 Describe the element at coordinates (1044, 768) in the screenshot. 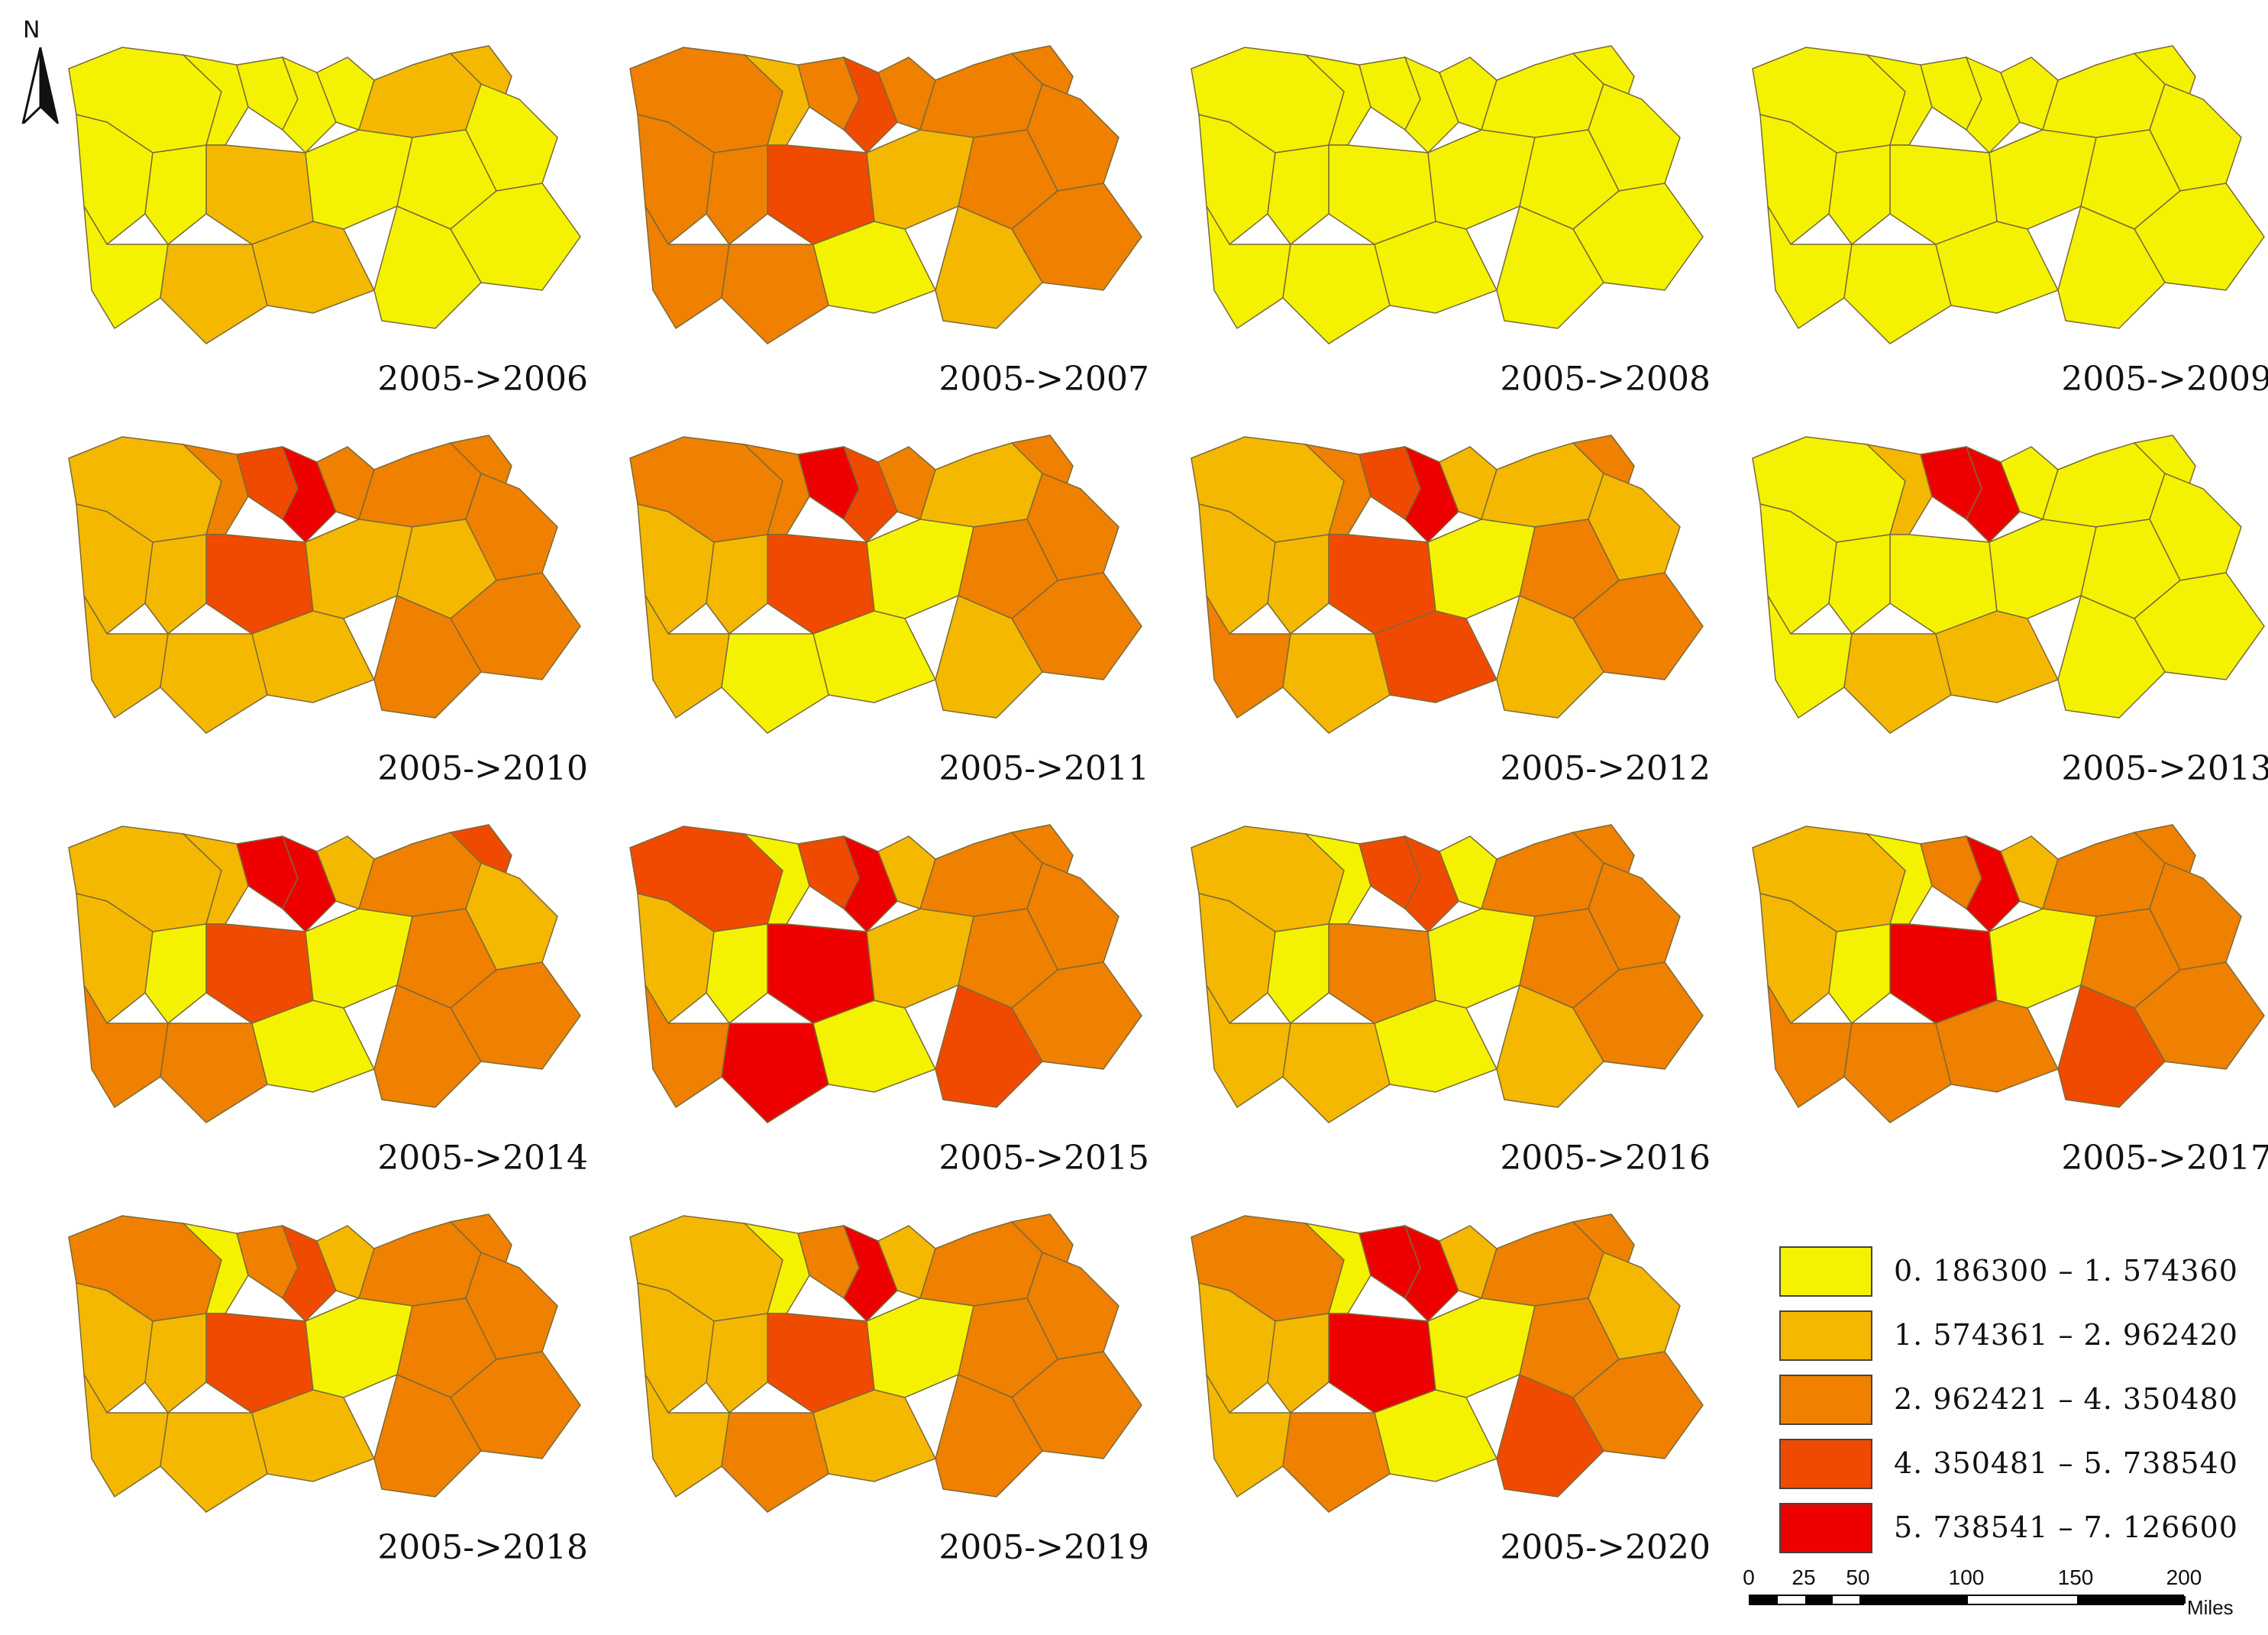

I see `panel-period-label: 2005->2011` at that location.